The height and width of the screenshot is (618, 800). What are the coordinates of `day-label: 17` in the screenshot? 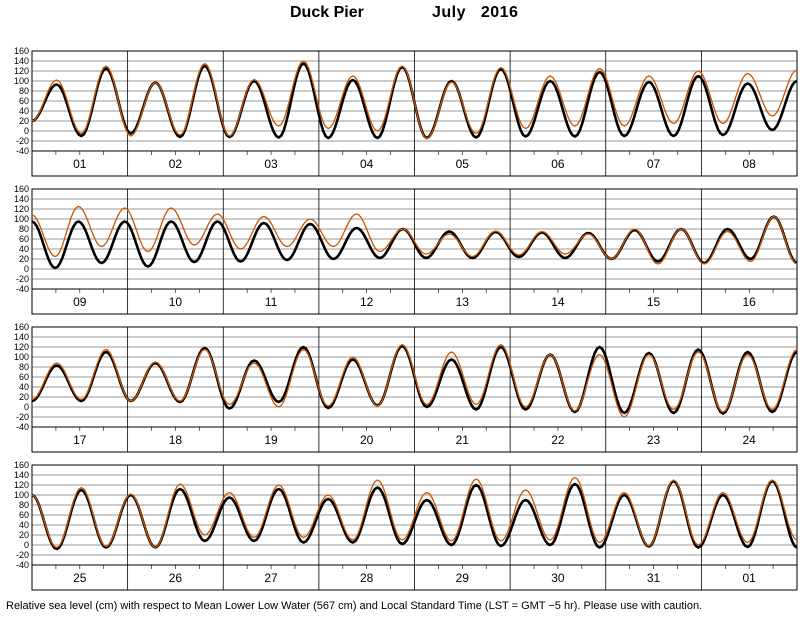 It's located at (80, 440).